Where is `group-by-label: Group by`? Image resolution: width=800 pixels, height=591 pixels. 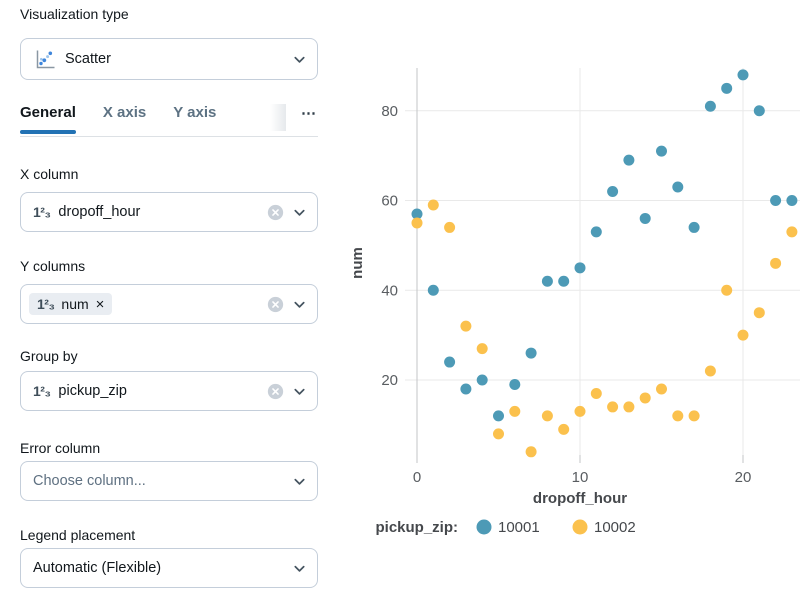 group-by-label: Group by is located at coordinates (49, 356).